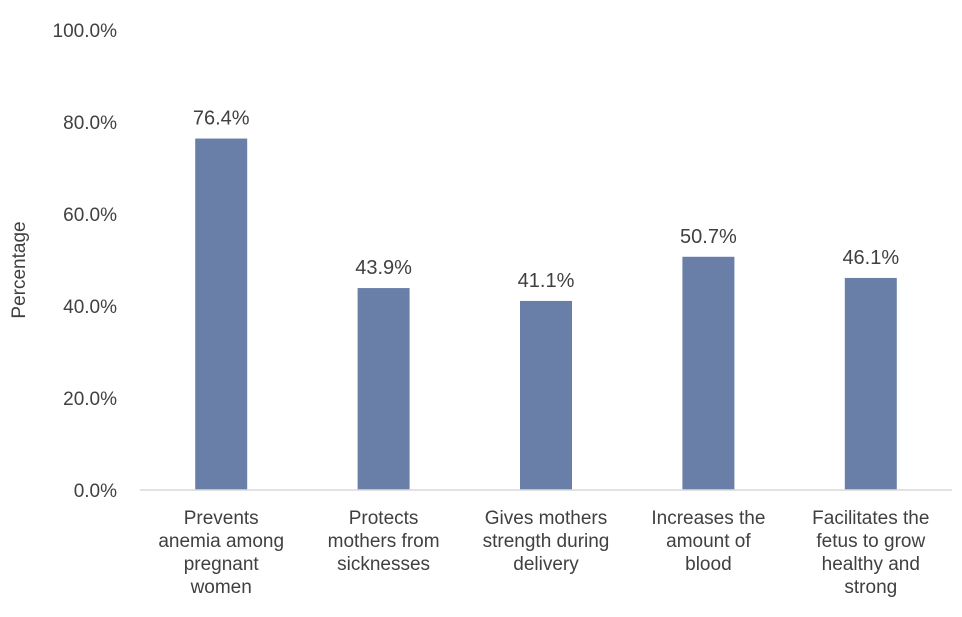  What do you see at coordinates (871, 564) in the screenshot?
I see `x-category-label-line: healthy and` at bounding box center [871, 564].